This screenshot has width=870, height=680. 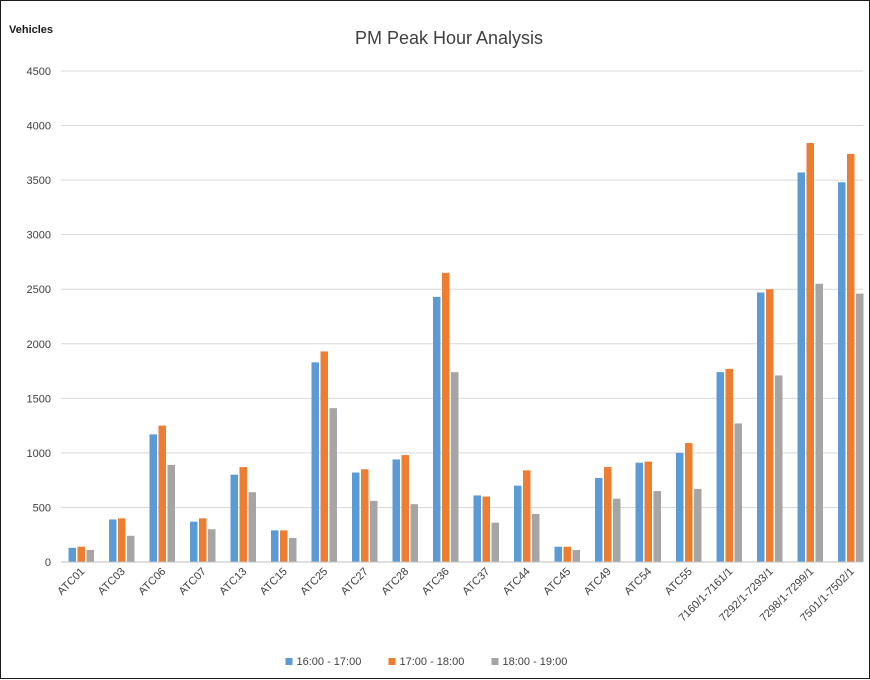 I want to click on x-tick-label: ATC01, so click(x=71, y=582).